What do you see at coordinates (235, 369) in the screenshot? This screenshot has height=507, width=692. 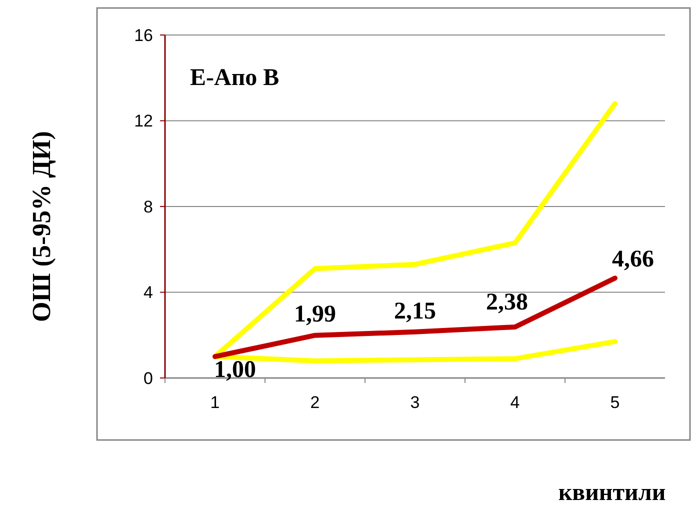 I see `data-label: 1,00` at bounding box center [235, 369].